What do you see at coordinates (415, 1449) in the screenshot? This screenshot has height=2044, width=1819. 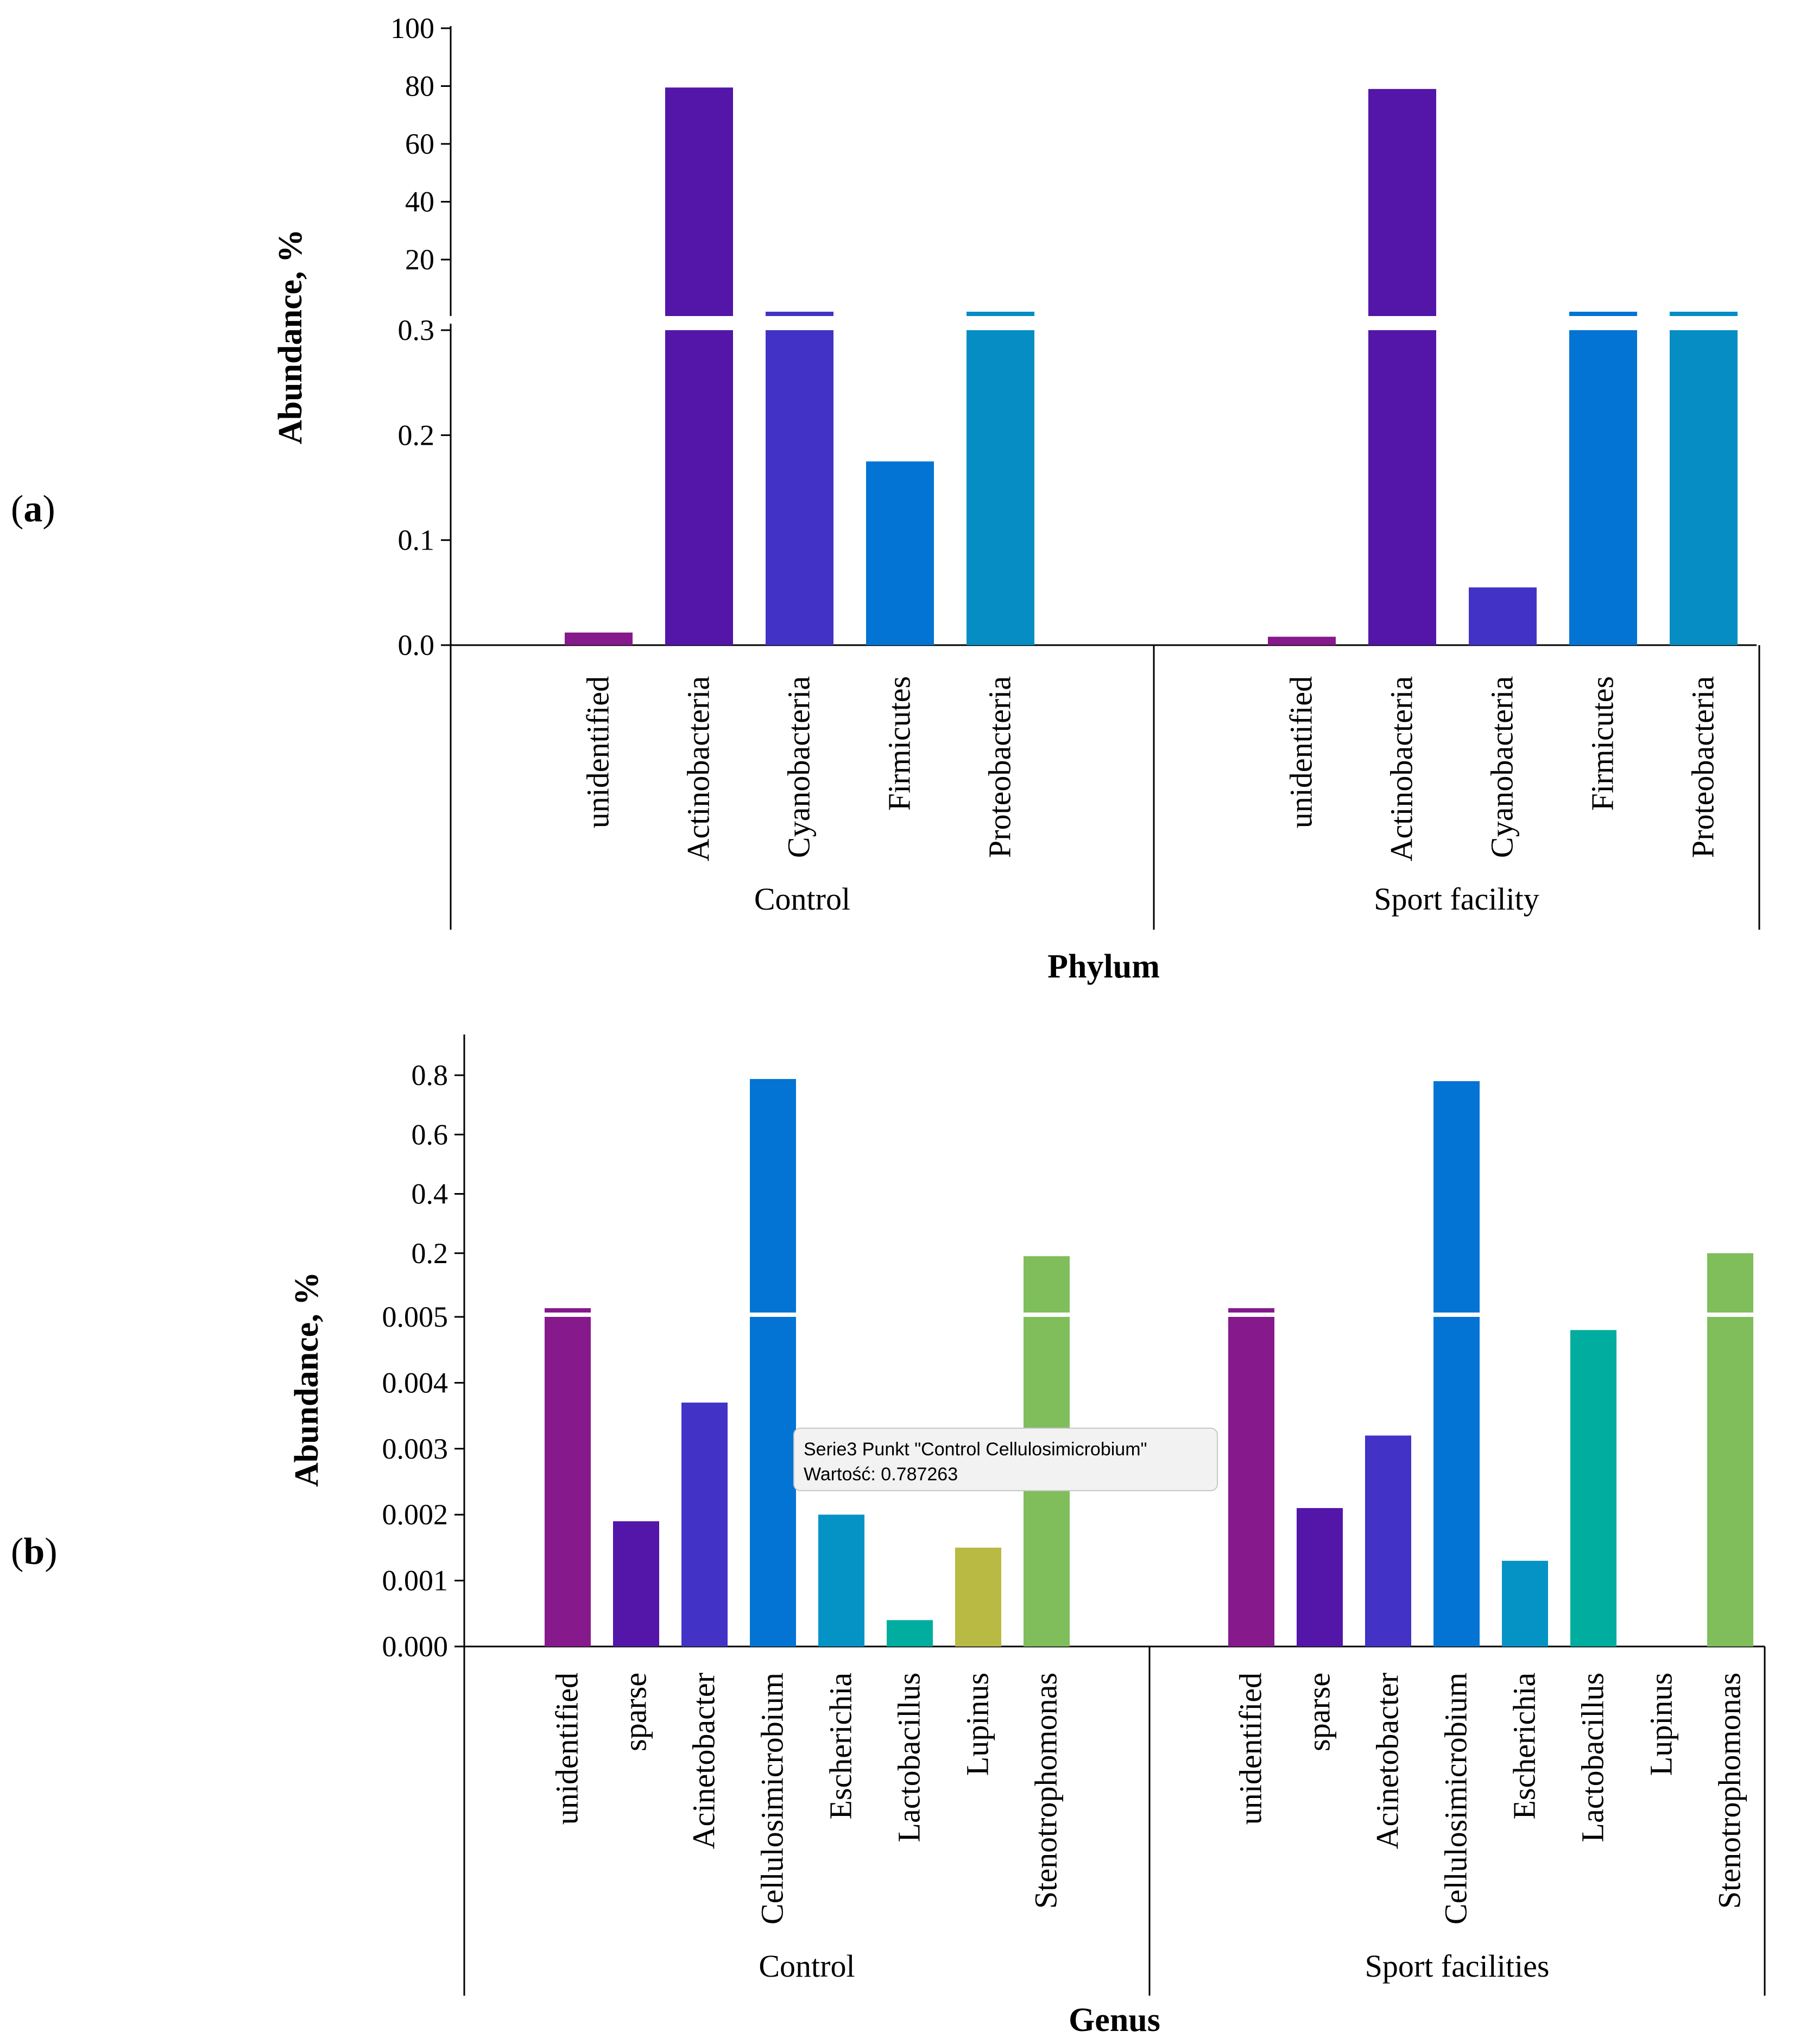 I see `y-tick-label: 0.003` at bounding box center [415, 1449].